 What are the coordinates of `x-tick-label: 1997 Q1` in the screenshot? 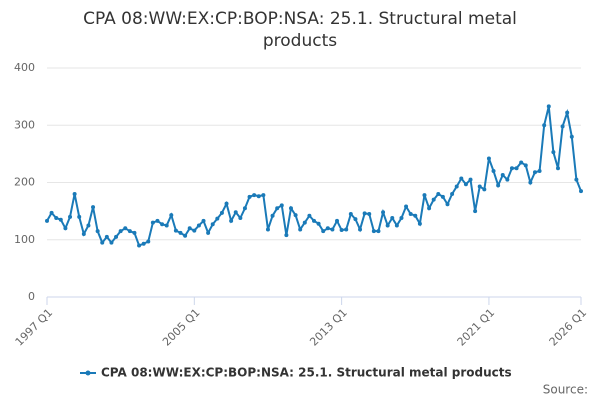 It's located at (34, 327).